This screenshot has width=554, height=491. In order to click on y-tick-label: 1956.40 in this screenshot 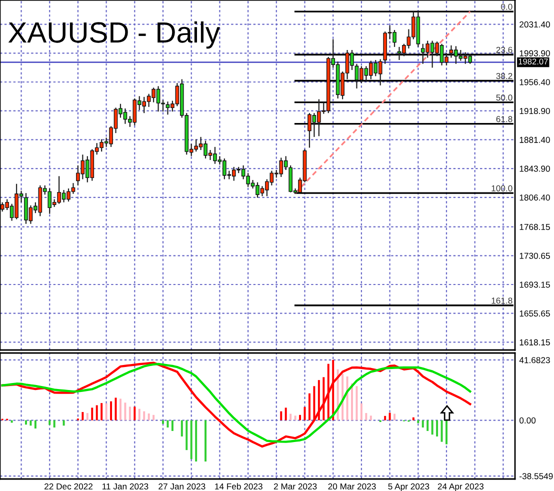, I will do `click(535, 82)`.